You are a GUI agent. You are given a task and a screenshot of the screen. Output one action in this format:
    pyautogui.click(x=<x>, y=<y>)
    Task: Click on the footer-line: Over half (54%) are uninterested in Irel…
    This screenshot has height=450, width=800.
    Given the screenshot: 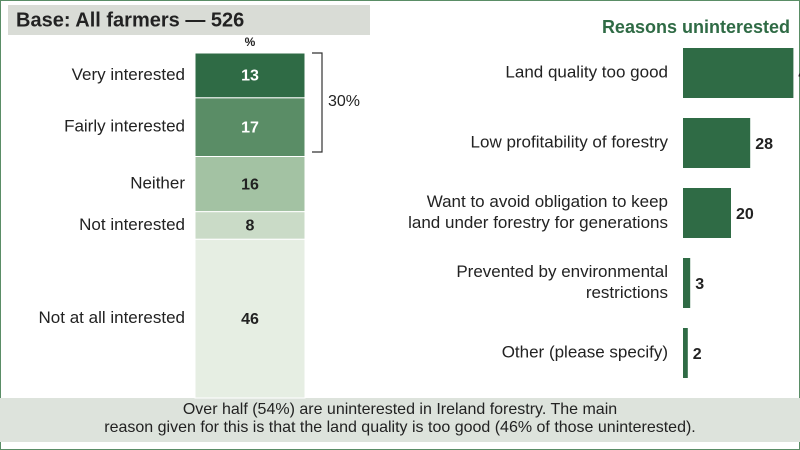 What is the action you would take?
    pyautogui.click(x=400, y=409)
    